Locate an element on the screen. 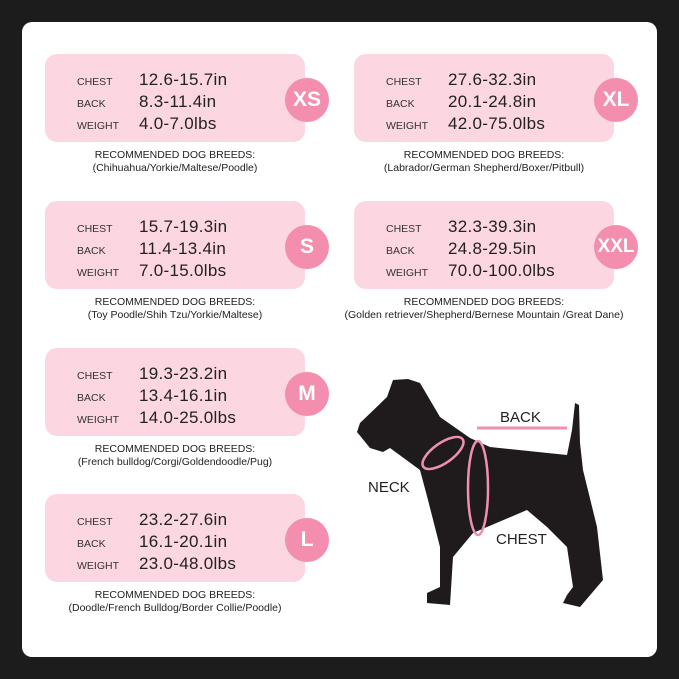 The height and width of the screenshot is (679, 679). weight-value: 70.0-100.0lbs is located at coordinates (501, 270).